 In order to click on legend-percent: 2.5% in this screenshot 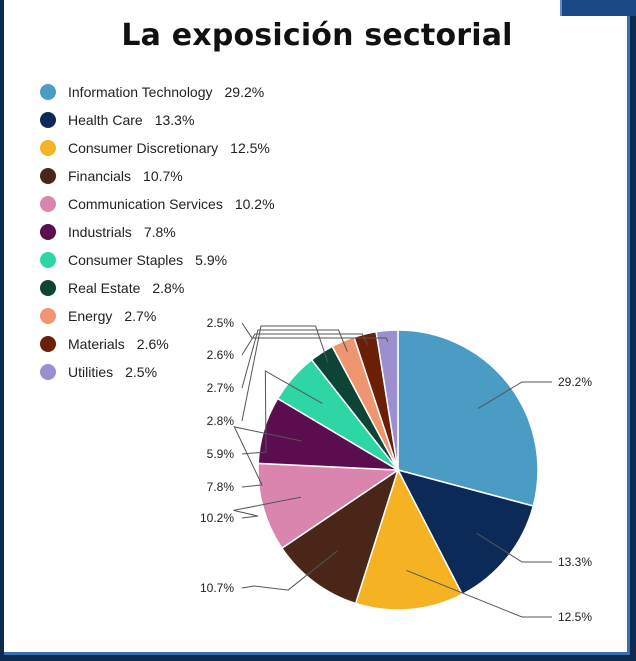, I will do `click(141, 372)`.